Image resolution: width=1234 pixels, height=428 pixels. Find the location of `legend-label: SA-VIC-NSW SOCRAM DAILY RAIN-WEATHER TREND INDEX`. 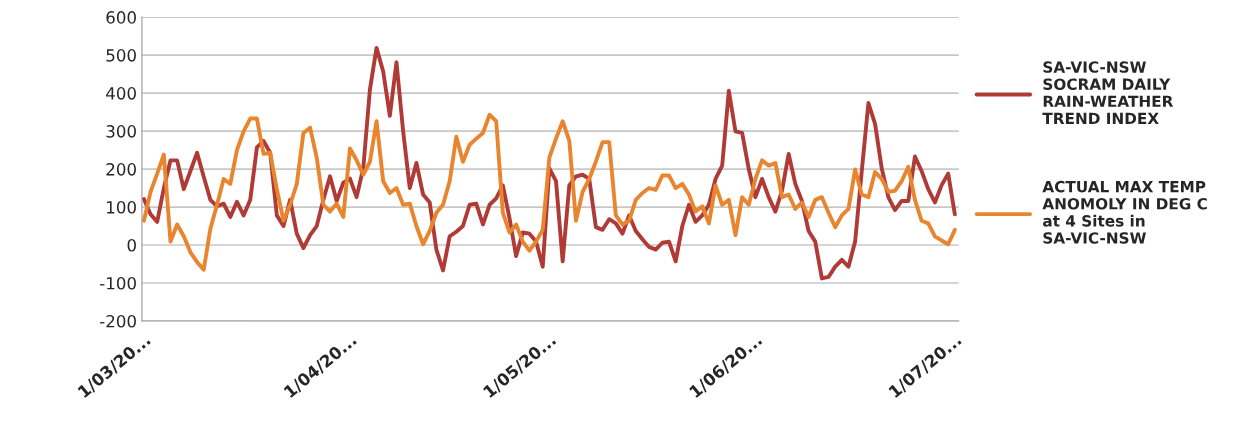

legend-label: SA-VIC-NSW SOCRAM DAILY RAIN-WEATHER TREND INDEX is located at coordinates (1108, 92).